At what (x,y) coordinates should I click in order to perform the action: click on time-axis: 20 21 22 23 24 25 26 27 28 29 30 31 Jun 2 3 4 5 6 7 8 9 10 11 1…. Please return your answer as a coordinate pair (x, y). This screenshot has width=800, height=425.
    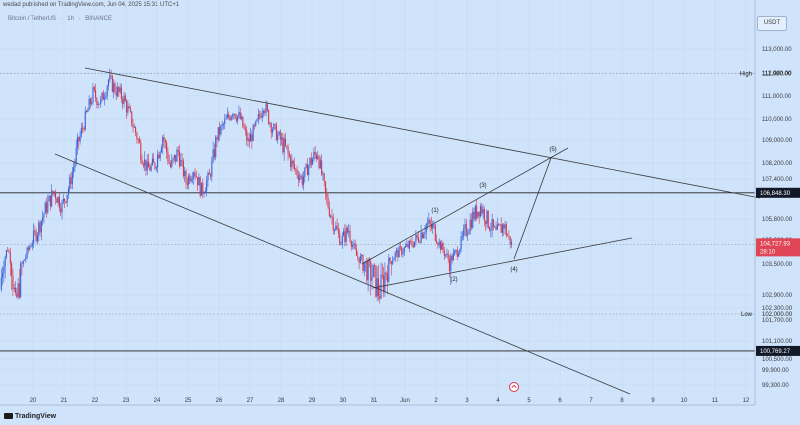
    Looking at the image, I should click on (377, 402).